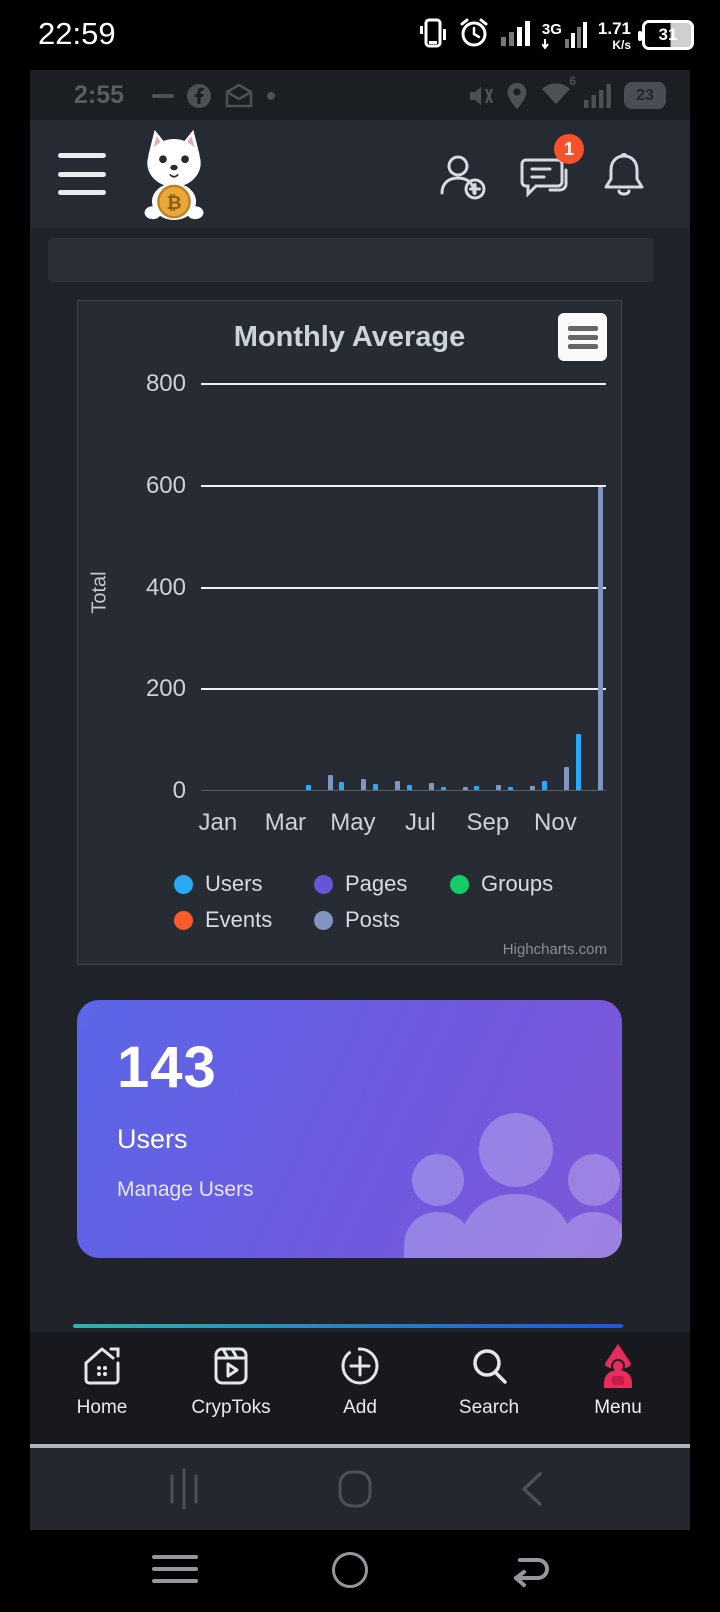 This screenshot has width=720, height=1612. What do you see at coordinates (618, 1407) in the screenshot?
I see `nav-label-menu: Menu` at bounding box center [618, 1407].